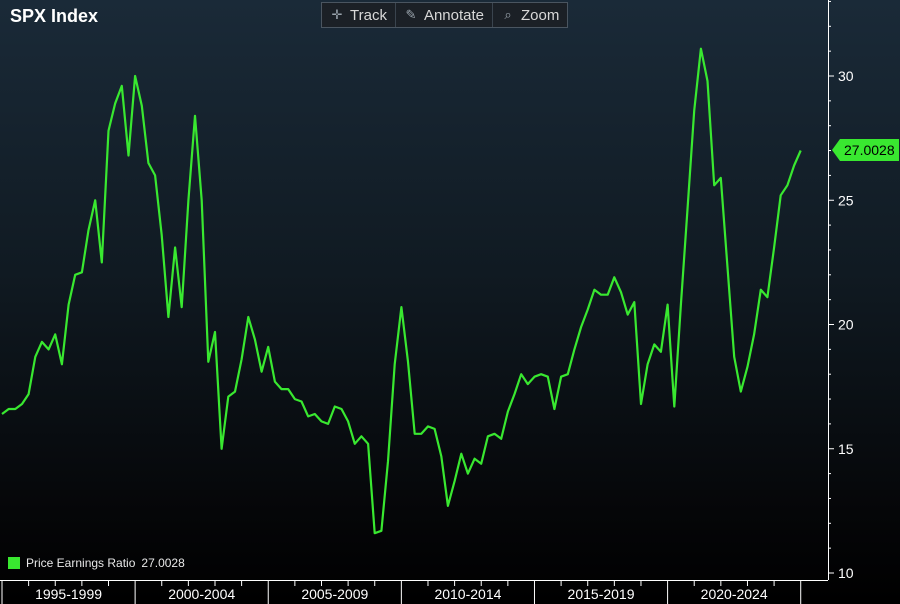 The width and height of the screenshot is (900, 604). I want to click on track-button: ✛ Track, so click(359, 15).